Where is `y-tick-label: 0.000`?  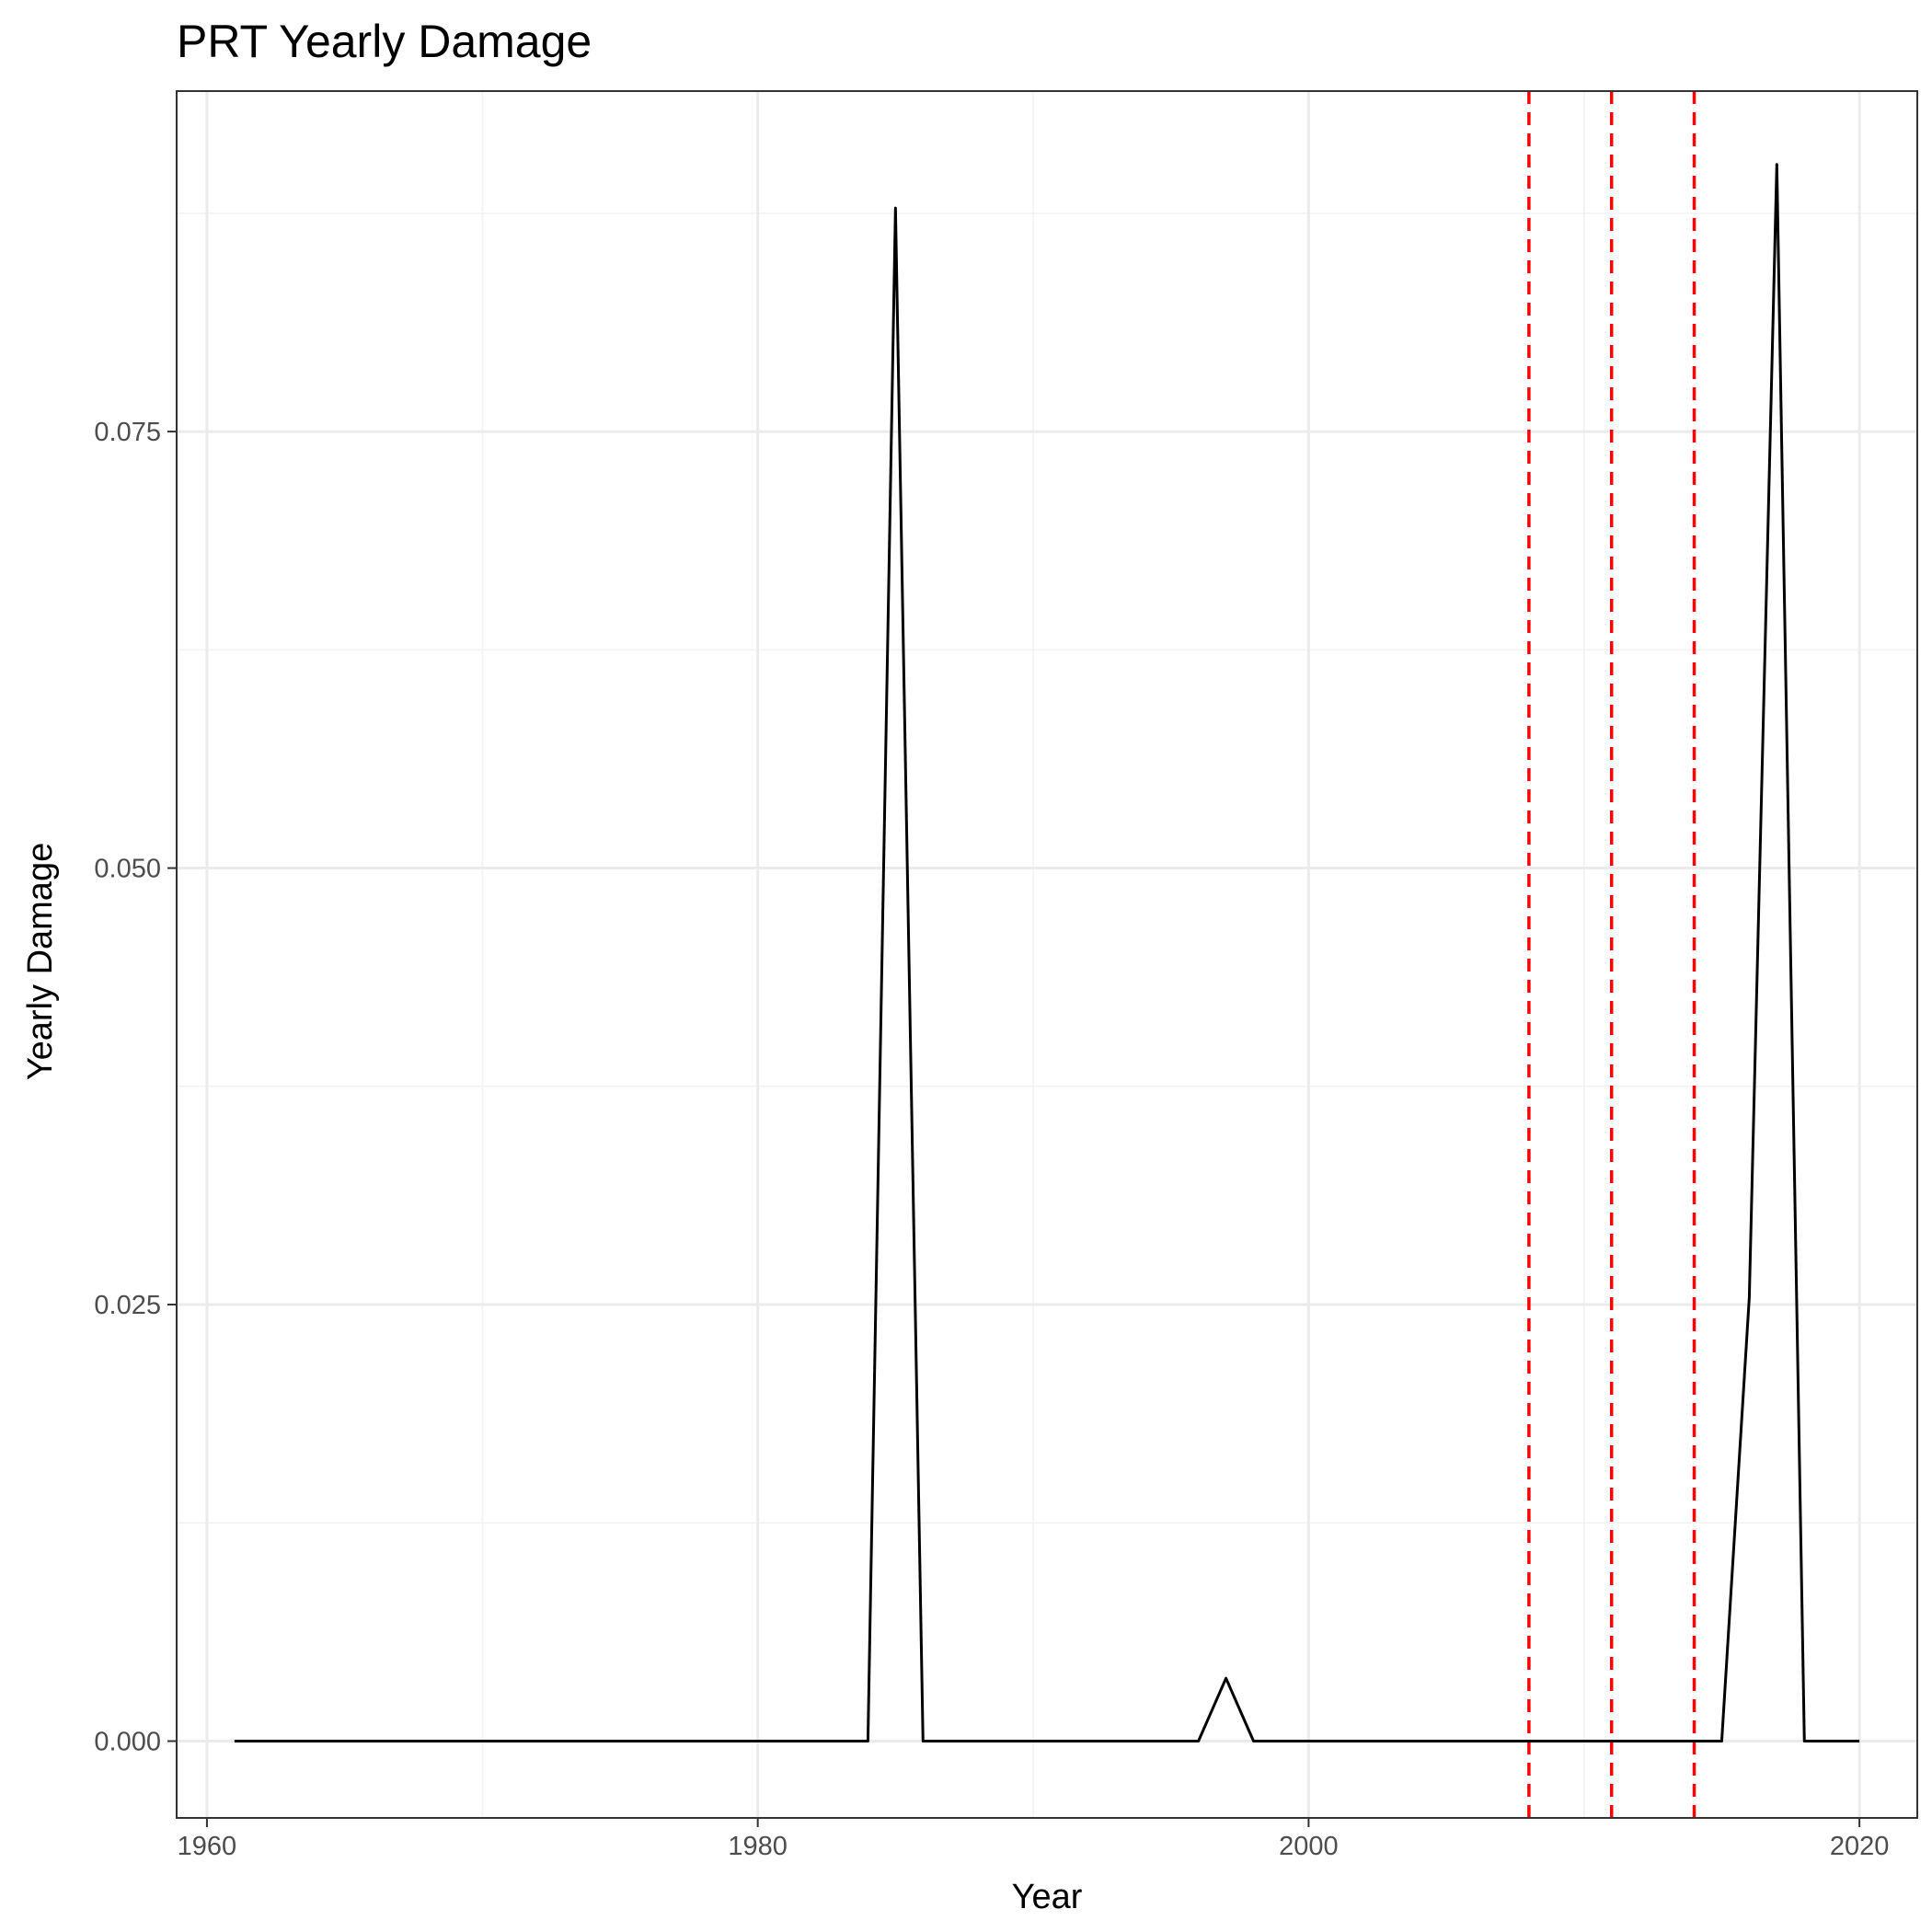
y-tick-label: 0.000 is located at coordinates (127, 1741).